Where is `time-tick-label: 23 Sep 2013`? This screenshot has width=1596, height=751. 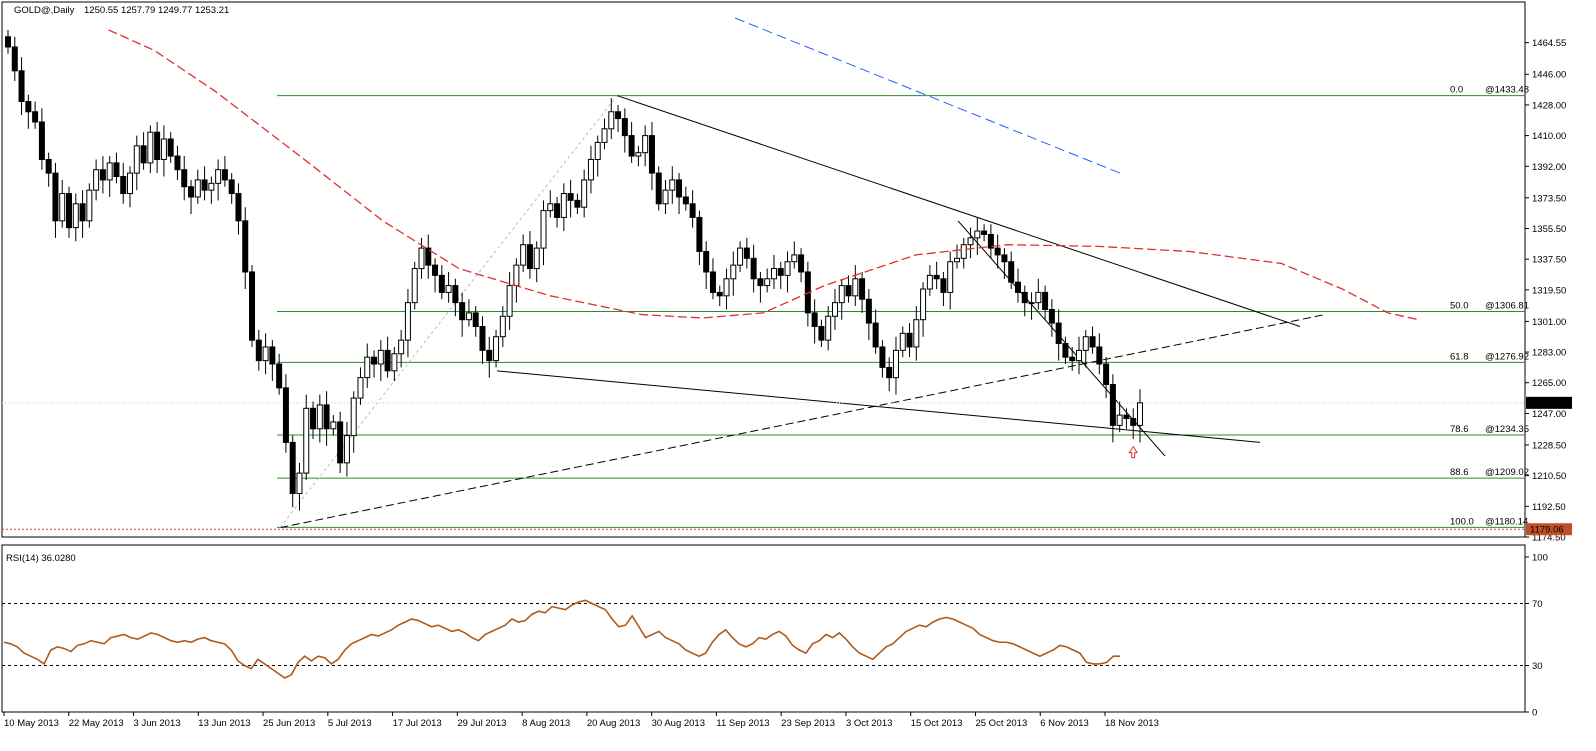 time-tick-label: 23 Sep 2013 is located at coordinates (808, 723).